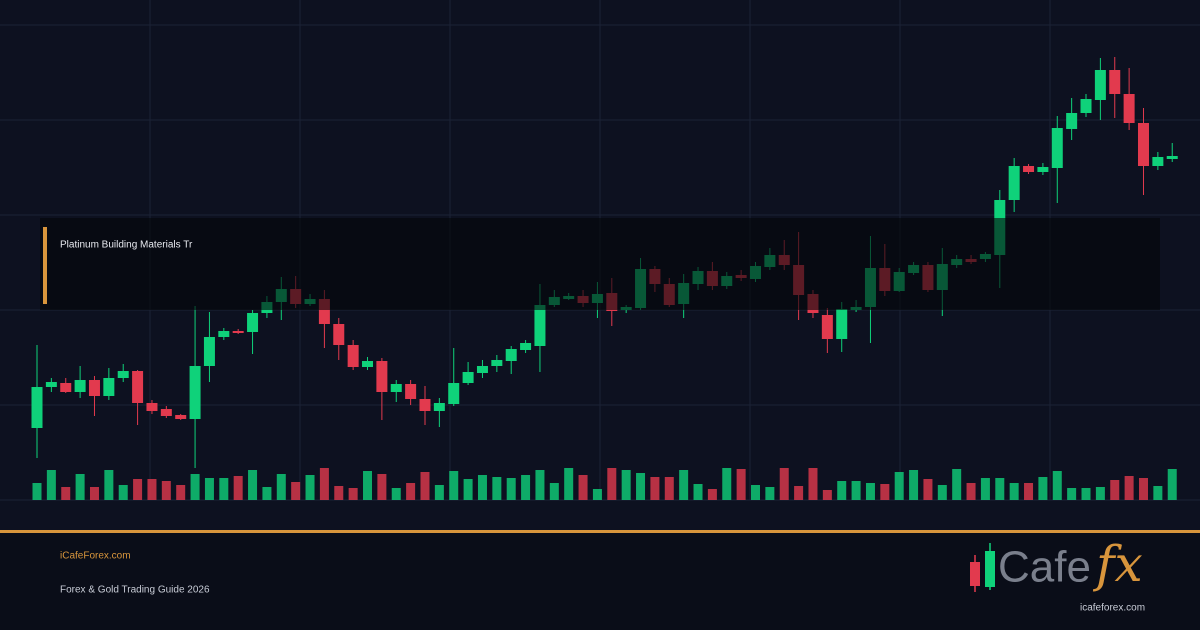  I want to click on logo-word: Cafe, so click(1044, 567).